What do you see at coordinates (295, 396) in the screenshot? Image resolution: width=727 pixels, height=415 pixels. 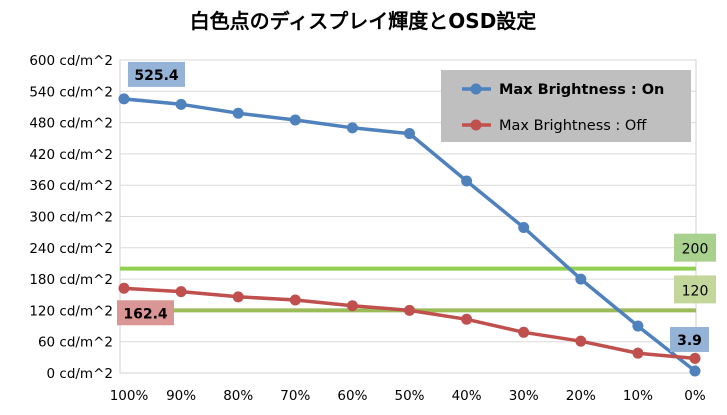 I see `x-tick-label: 70%` at bounding box center [295, 396].